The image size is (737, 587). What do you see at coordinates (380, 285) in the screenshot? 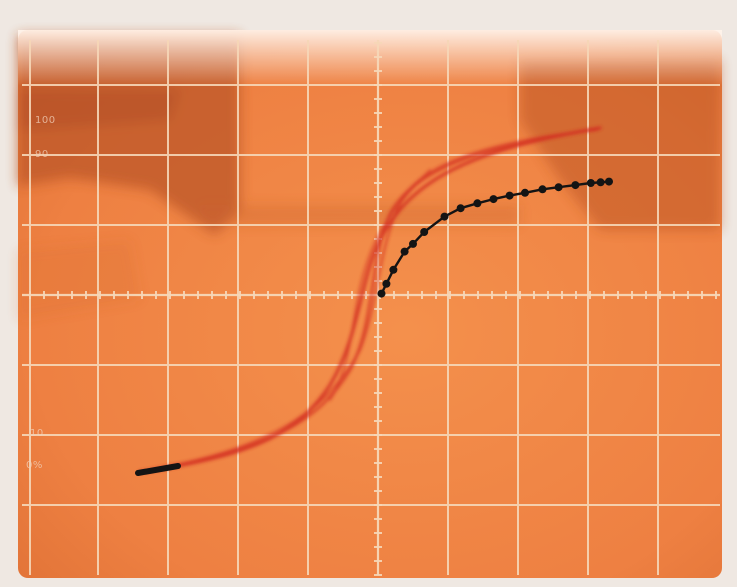
I see `hysteresis-branch` at bounding box center [380, 285].